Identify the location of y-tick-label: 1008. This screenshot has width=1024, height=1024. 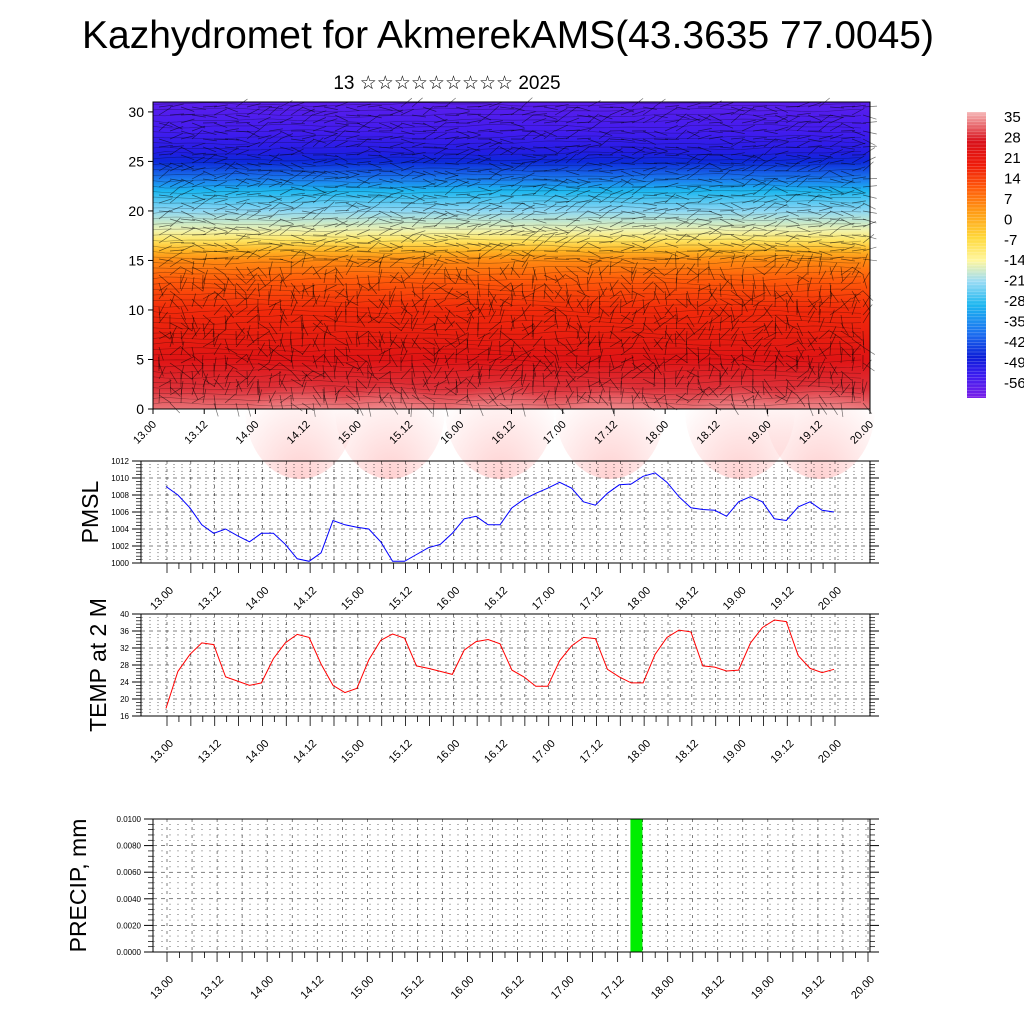
(120, 495).